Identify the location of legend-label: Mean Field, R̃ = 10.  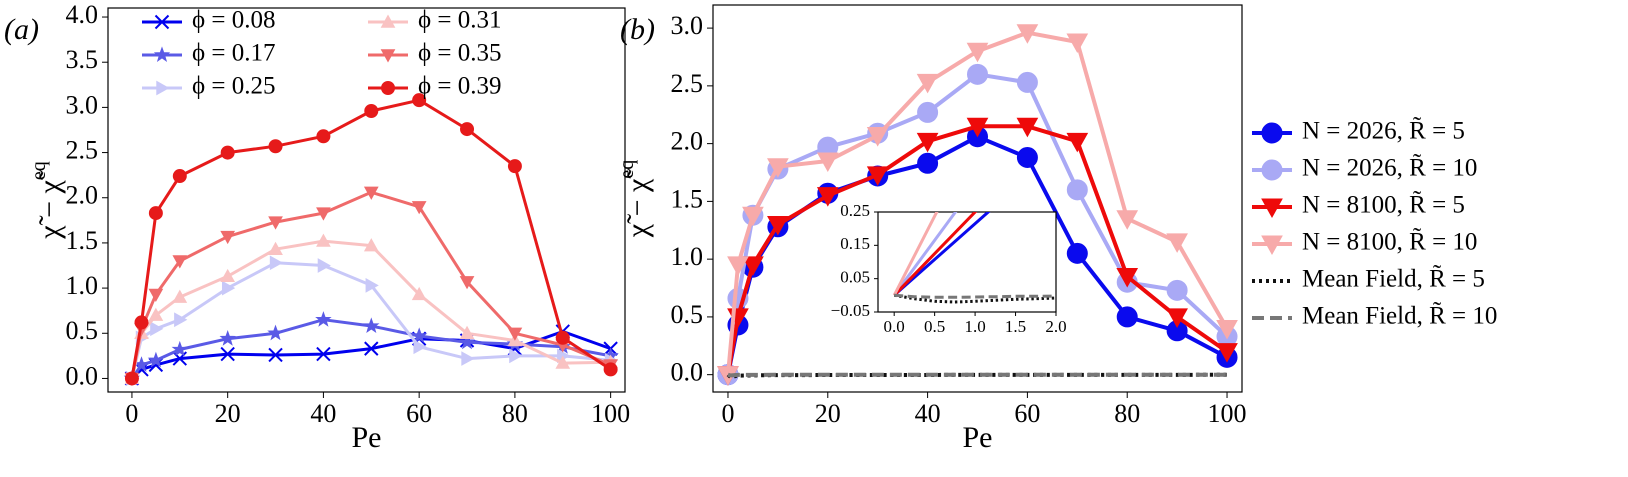
(1399, 316).